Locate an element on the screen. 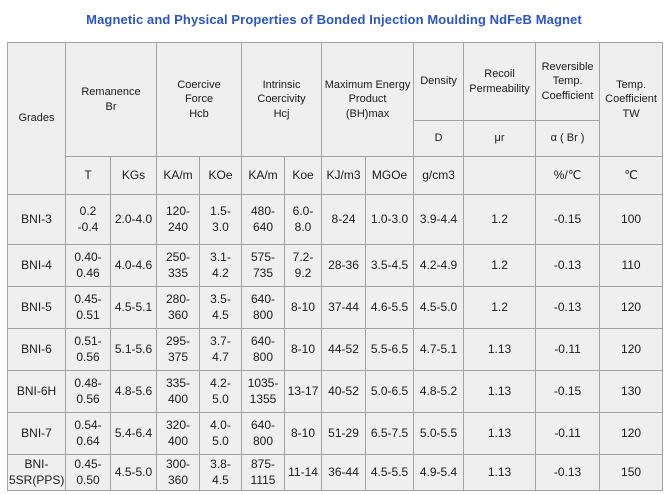  value-cell: 5.5-6.5 is located at coordinates (390, 349).